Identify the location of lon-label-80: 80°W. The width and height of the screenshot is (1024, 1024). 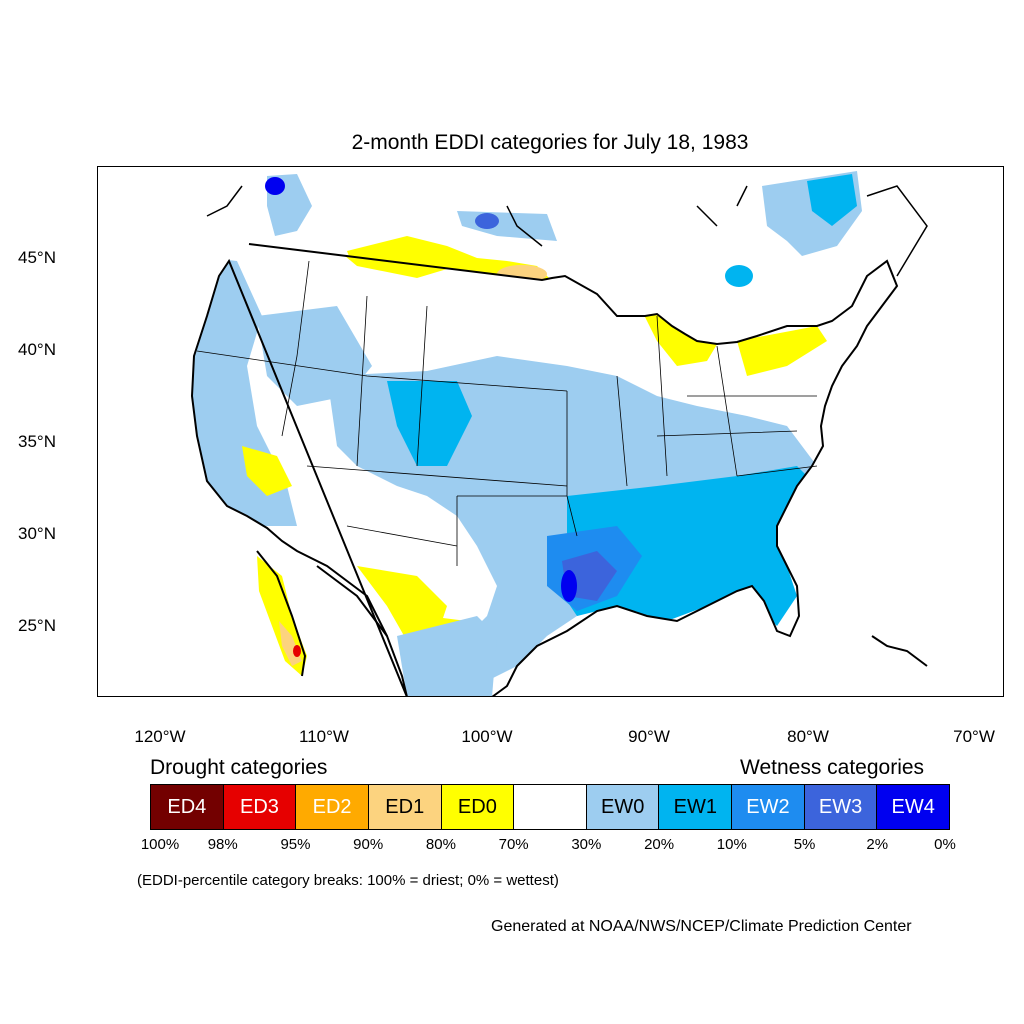
(808, 736).